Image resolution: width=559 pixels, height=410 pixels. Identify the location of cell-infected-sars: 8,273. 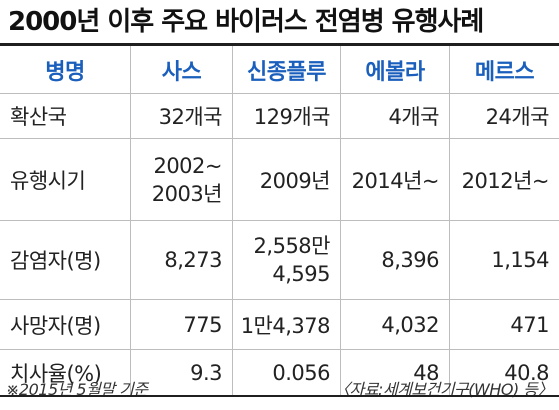
(181, 260).